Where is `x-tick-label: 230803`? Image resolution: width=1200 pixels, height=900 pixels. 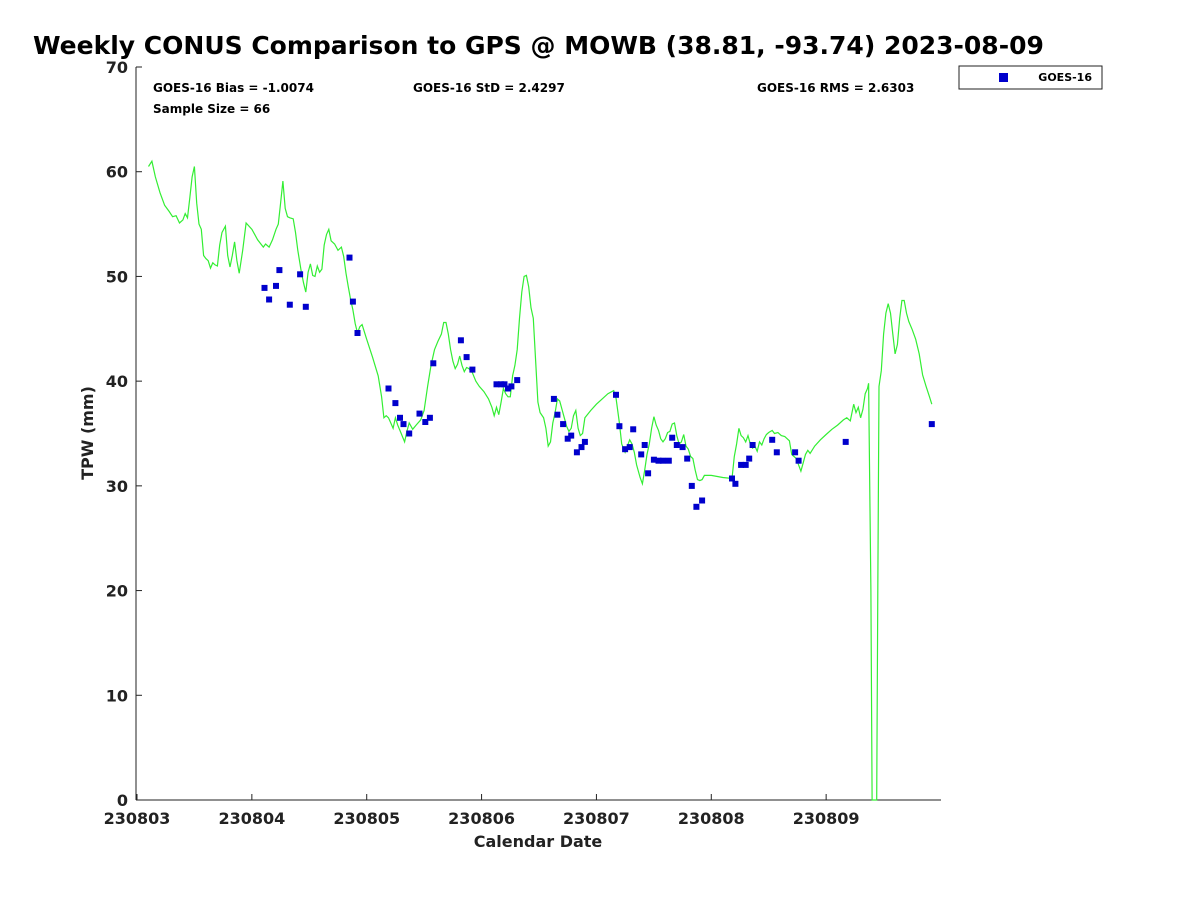 x-tick-label: 230803 is located at coordinates (137, 818).